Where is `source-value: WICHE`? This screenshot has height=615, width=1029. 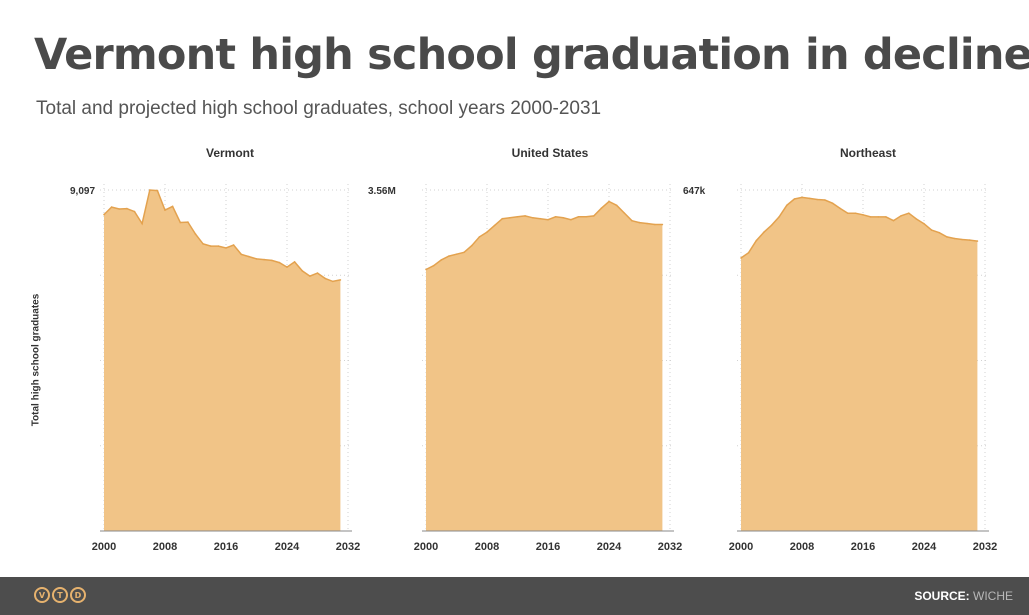
source-value: WICHE is located at coordinates (993, 596).